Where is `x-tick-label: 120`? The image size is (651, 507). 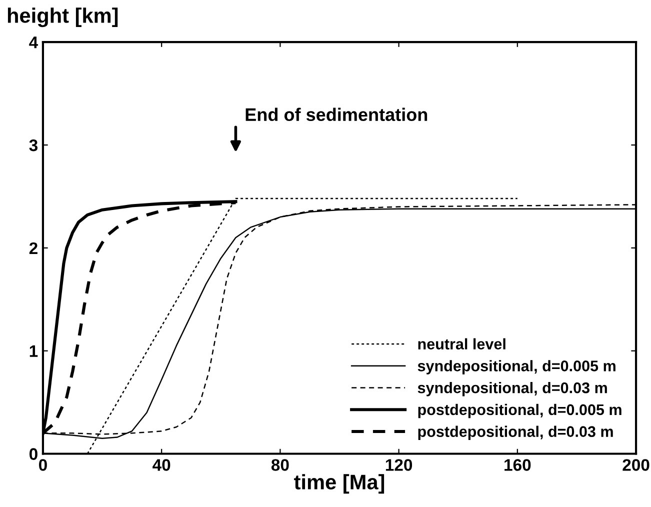
x-tick-label: 120 is located at coordinates (399, 465).